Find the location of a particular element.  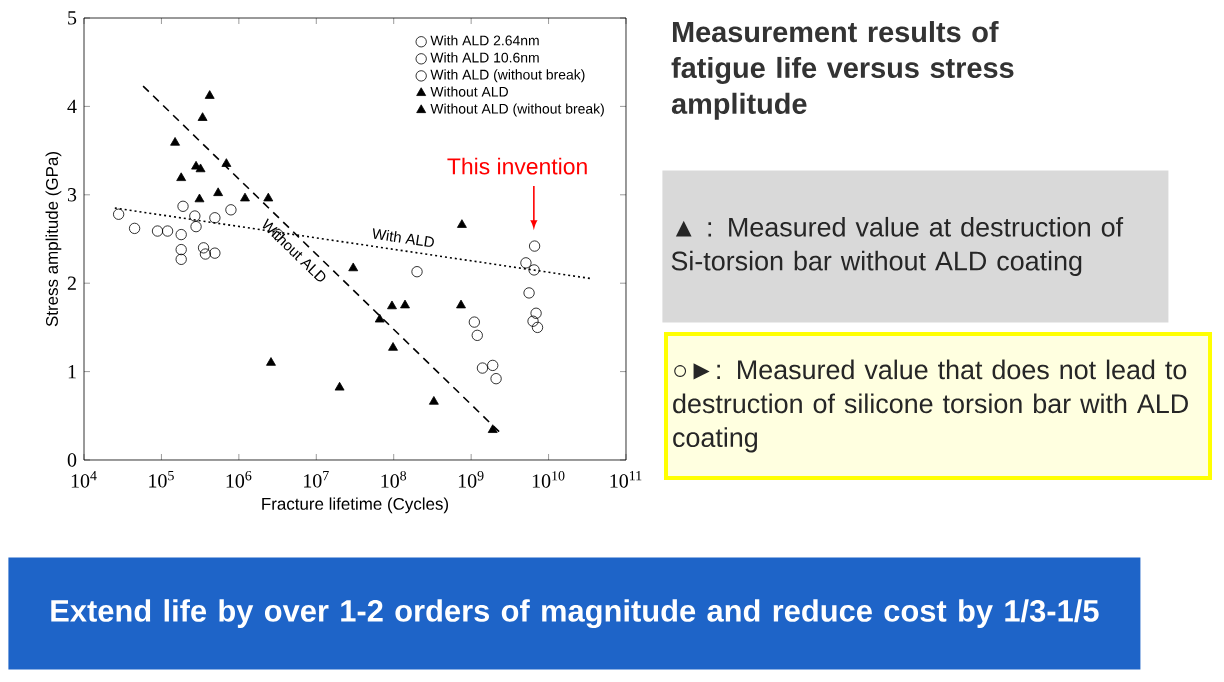

x-tick-label: 10$^{11}$ is located at coordinates (626, 479).